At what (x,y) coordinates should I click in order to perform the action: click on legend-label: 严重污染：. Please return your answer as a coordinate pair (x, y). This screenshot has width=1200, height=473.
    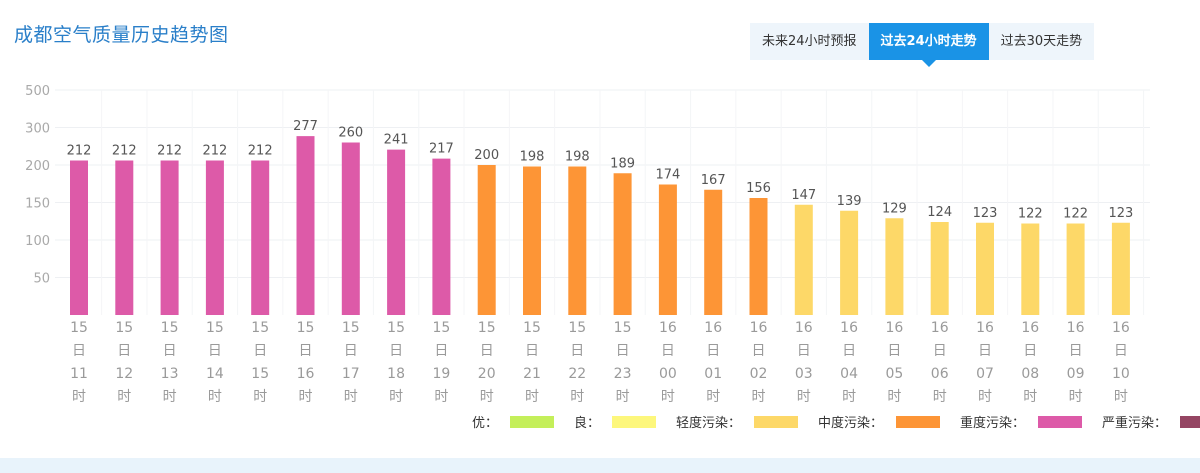
    Looking at the image, I should click on (1134, 423).